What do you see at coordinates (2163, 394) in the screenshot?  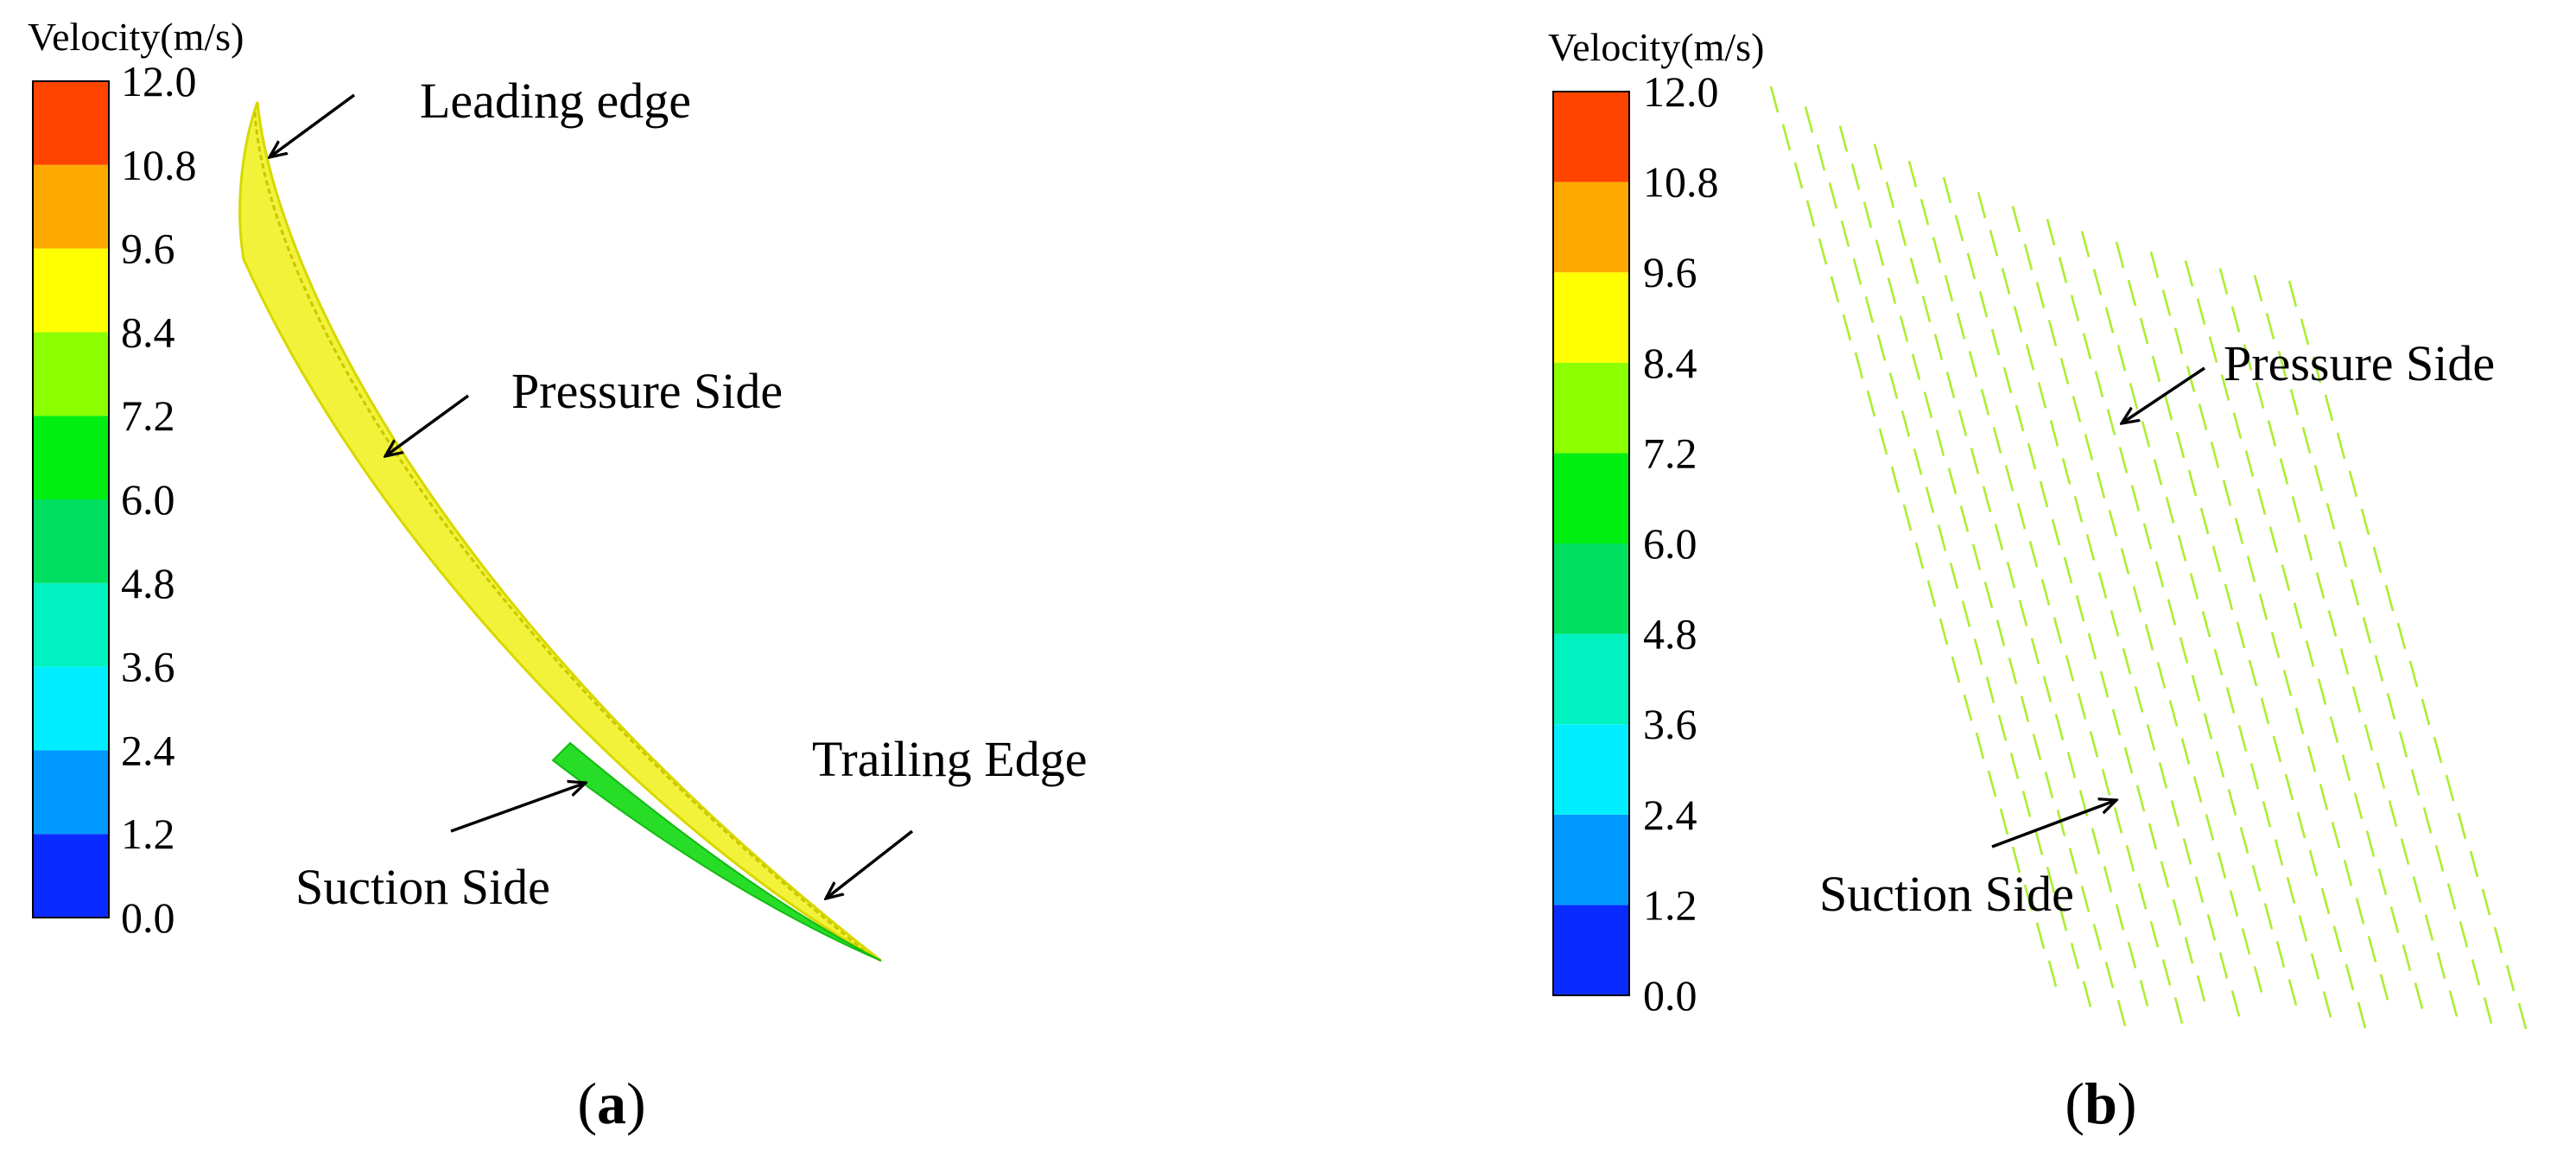 I see `pressure-side-arrow` at bounding box center [2163, 394].